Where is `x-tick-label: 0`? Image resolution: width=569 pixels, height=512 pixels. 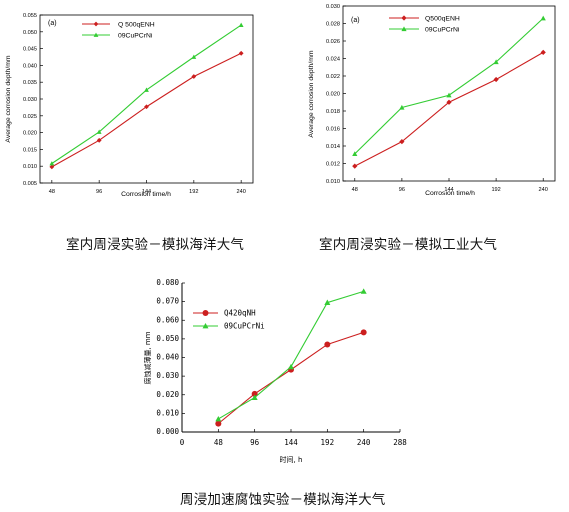
x-tick-label: 0 is located at coordinates (182, 442).